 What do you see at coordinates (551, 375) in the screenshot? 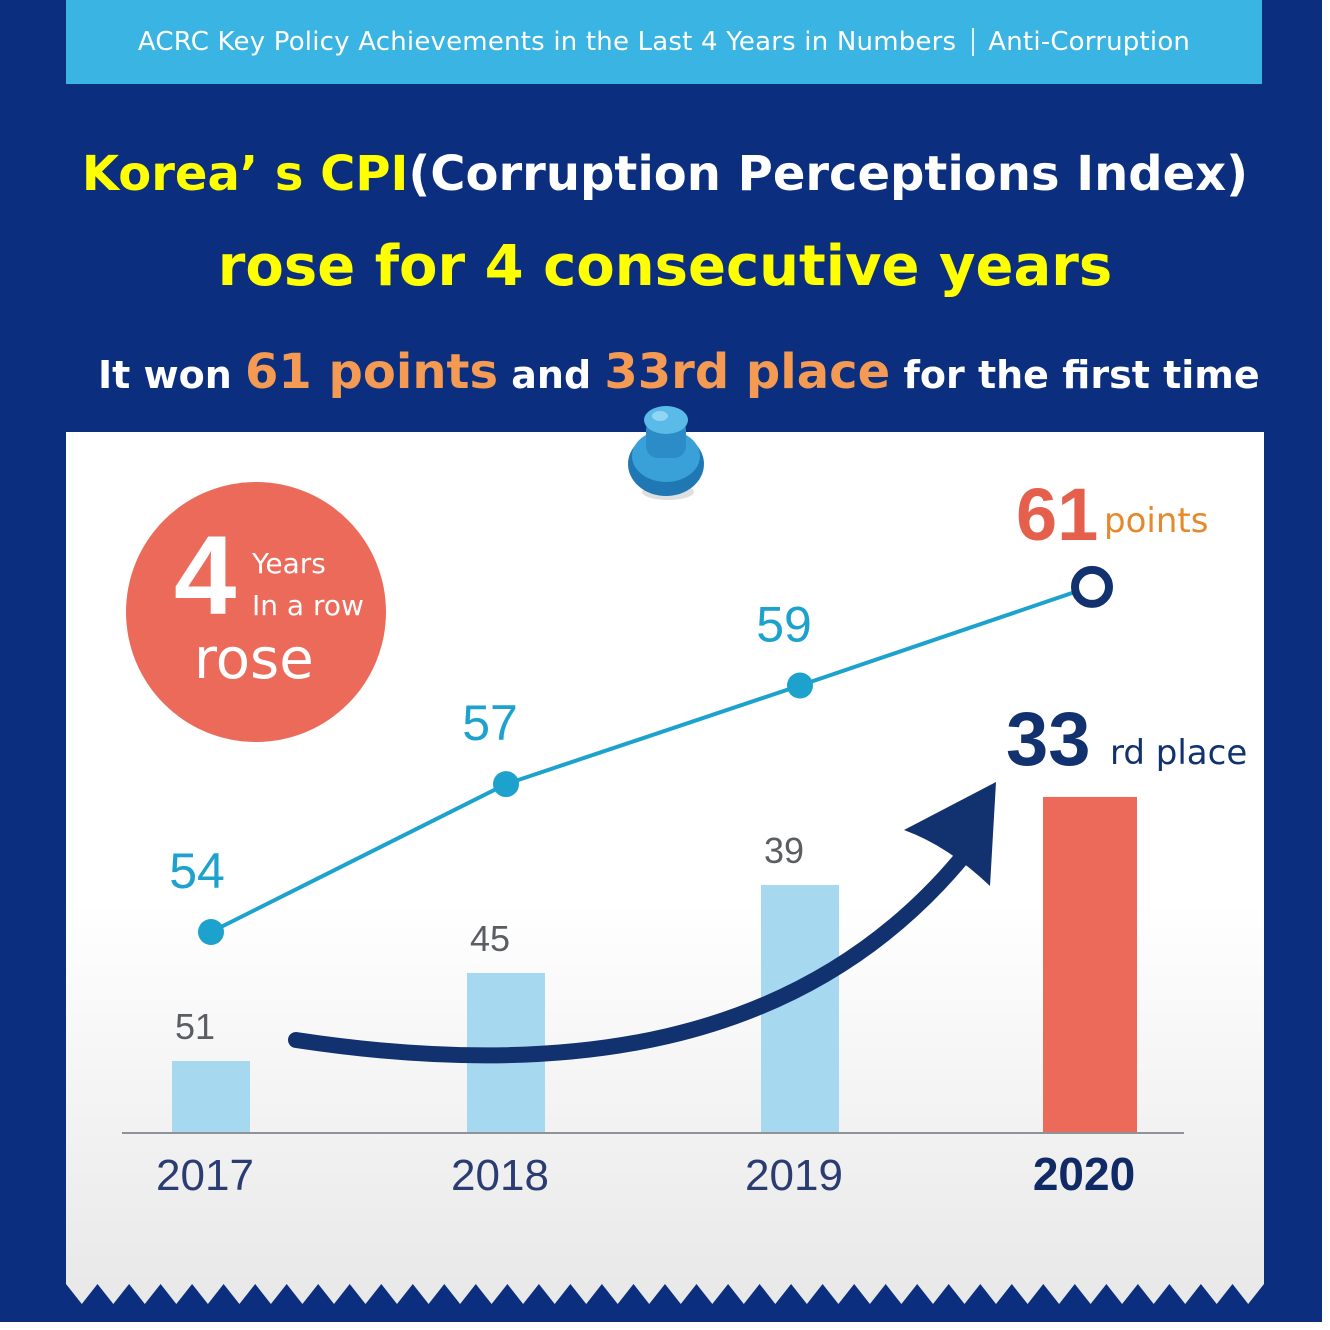
I see `headline-and: and` at bounding box center [551, 375].